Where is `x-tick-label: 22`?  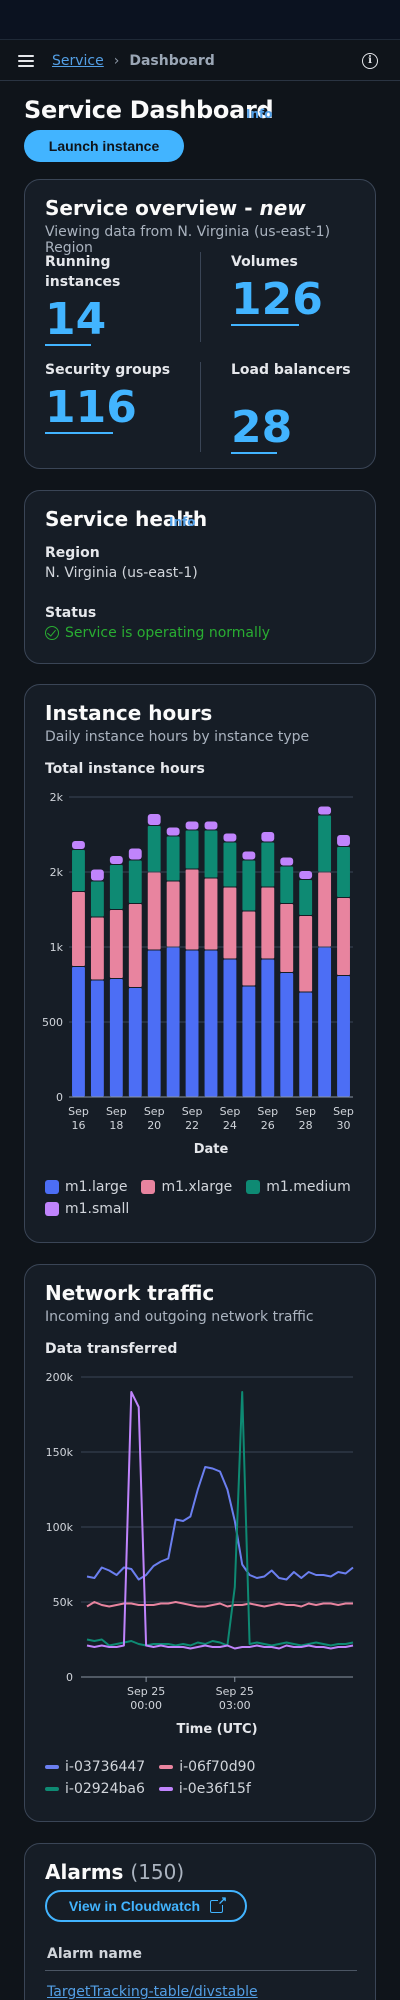 x-tick-label: 22 is located at coordinates (192, 1125).